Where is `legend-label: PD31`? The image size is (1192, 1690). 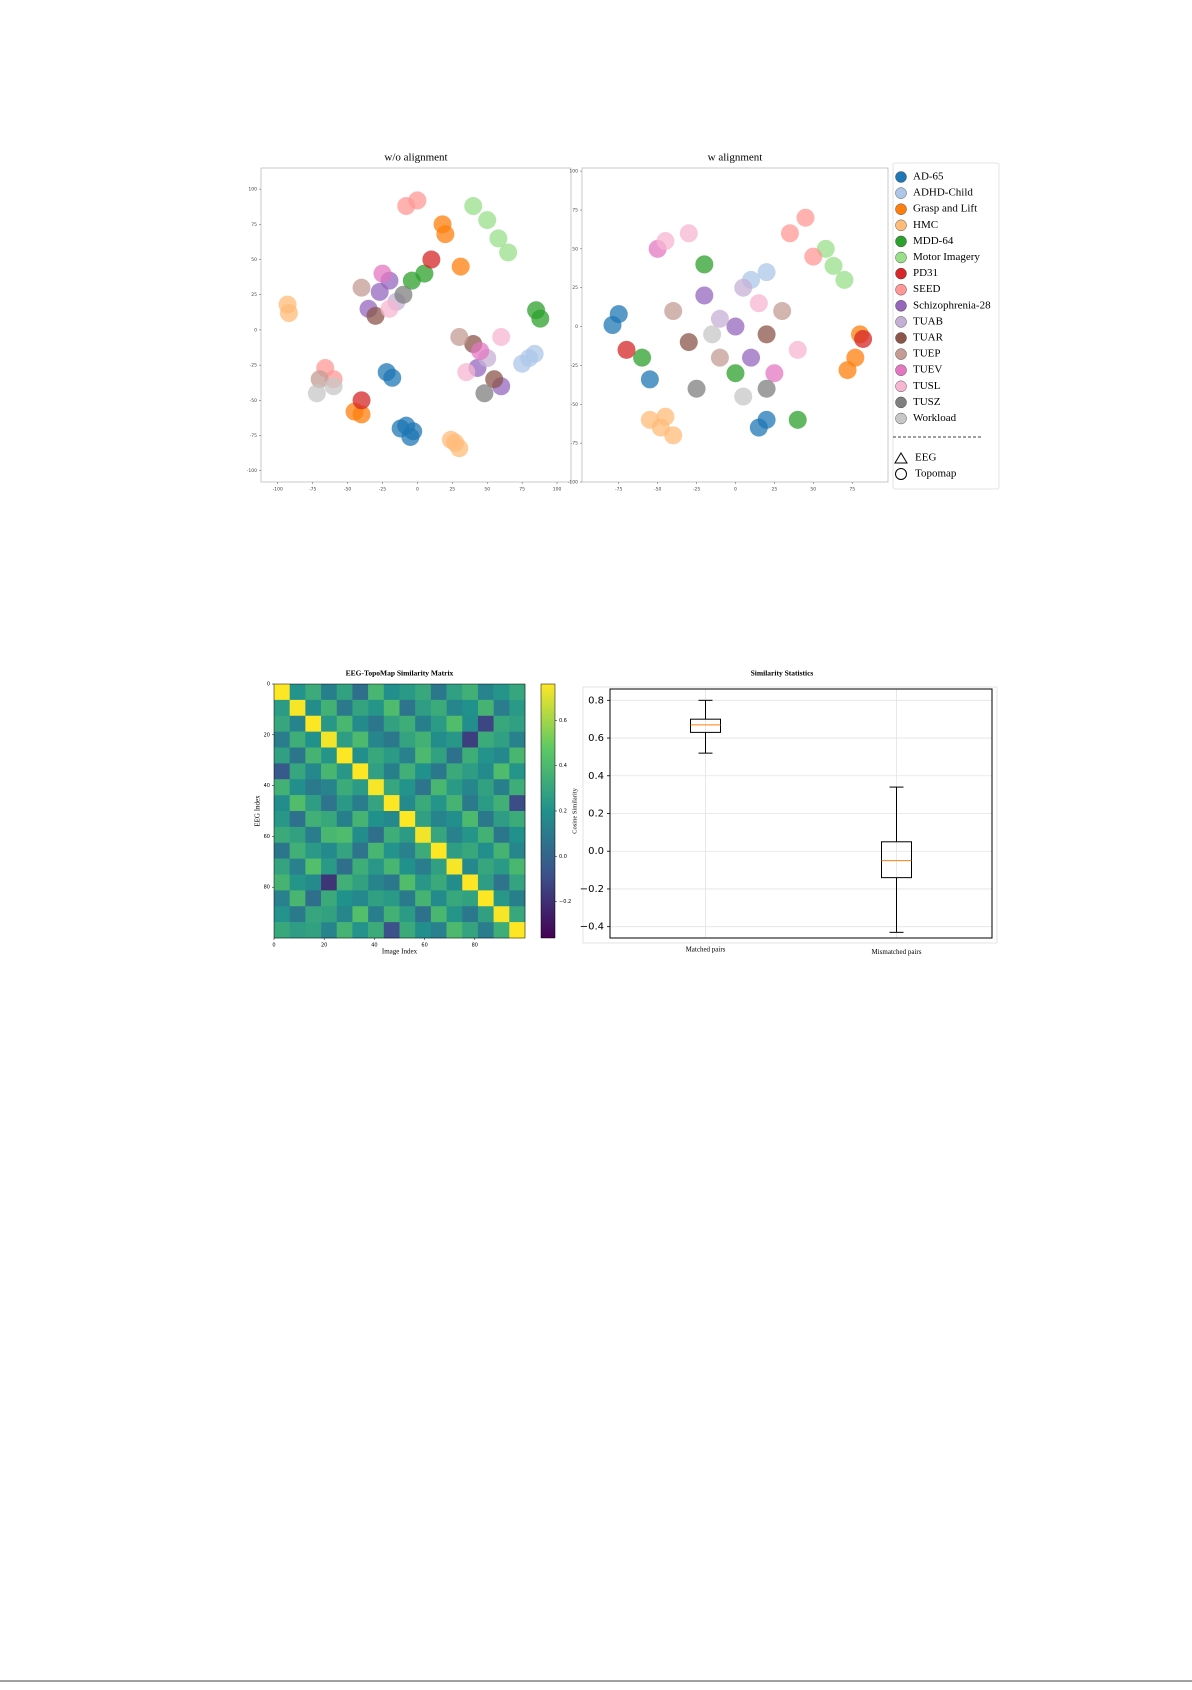 legend-label: PD31 is located at coordinates (925, 273).